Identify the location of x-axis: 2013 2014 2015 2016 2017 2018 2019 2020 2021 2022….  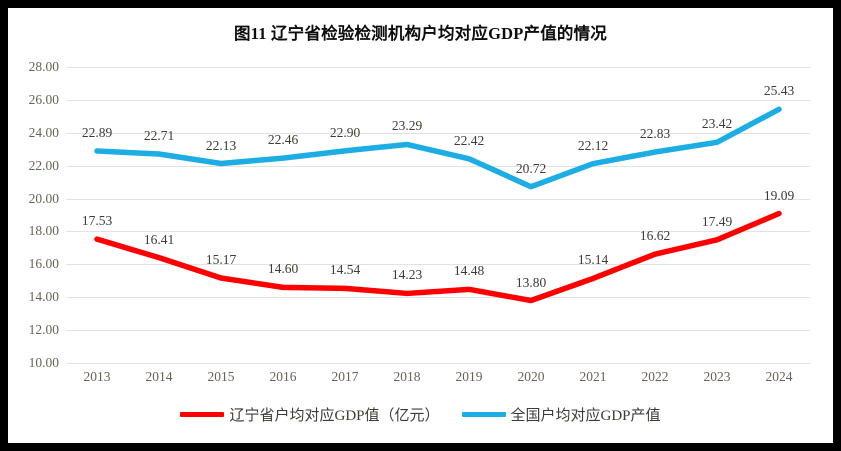
(438, 380).